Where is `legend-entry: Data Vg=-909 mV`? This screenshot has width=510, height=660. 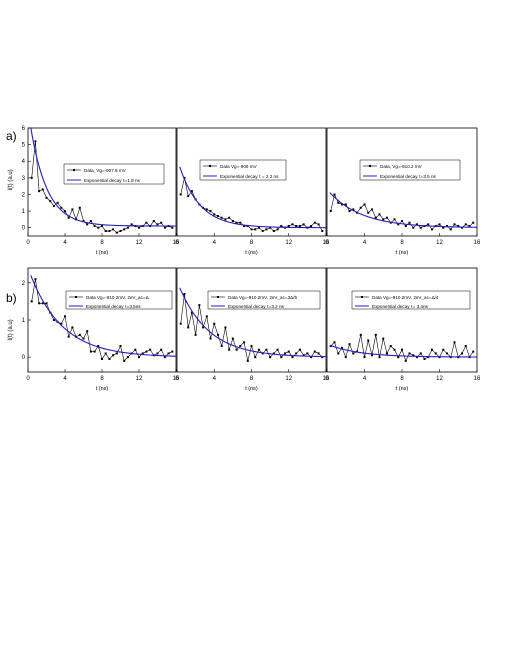
legend-entry: Data Vg=-909 mV is located at coordinates (239, 166).